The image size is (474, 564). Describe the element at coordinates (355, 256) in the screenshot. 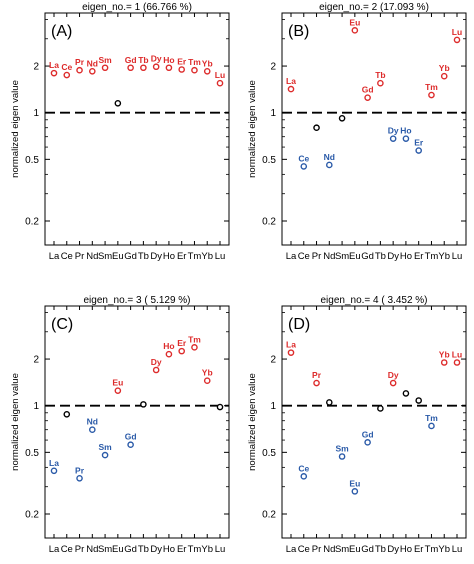

I see `x-tick-label: Eu` at that location.